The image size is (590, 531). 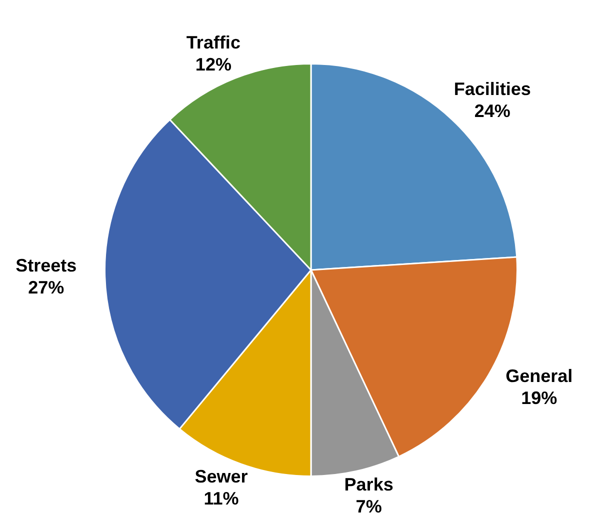 I want to click on slice-label: Parks, so click(x=369, y=484).